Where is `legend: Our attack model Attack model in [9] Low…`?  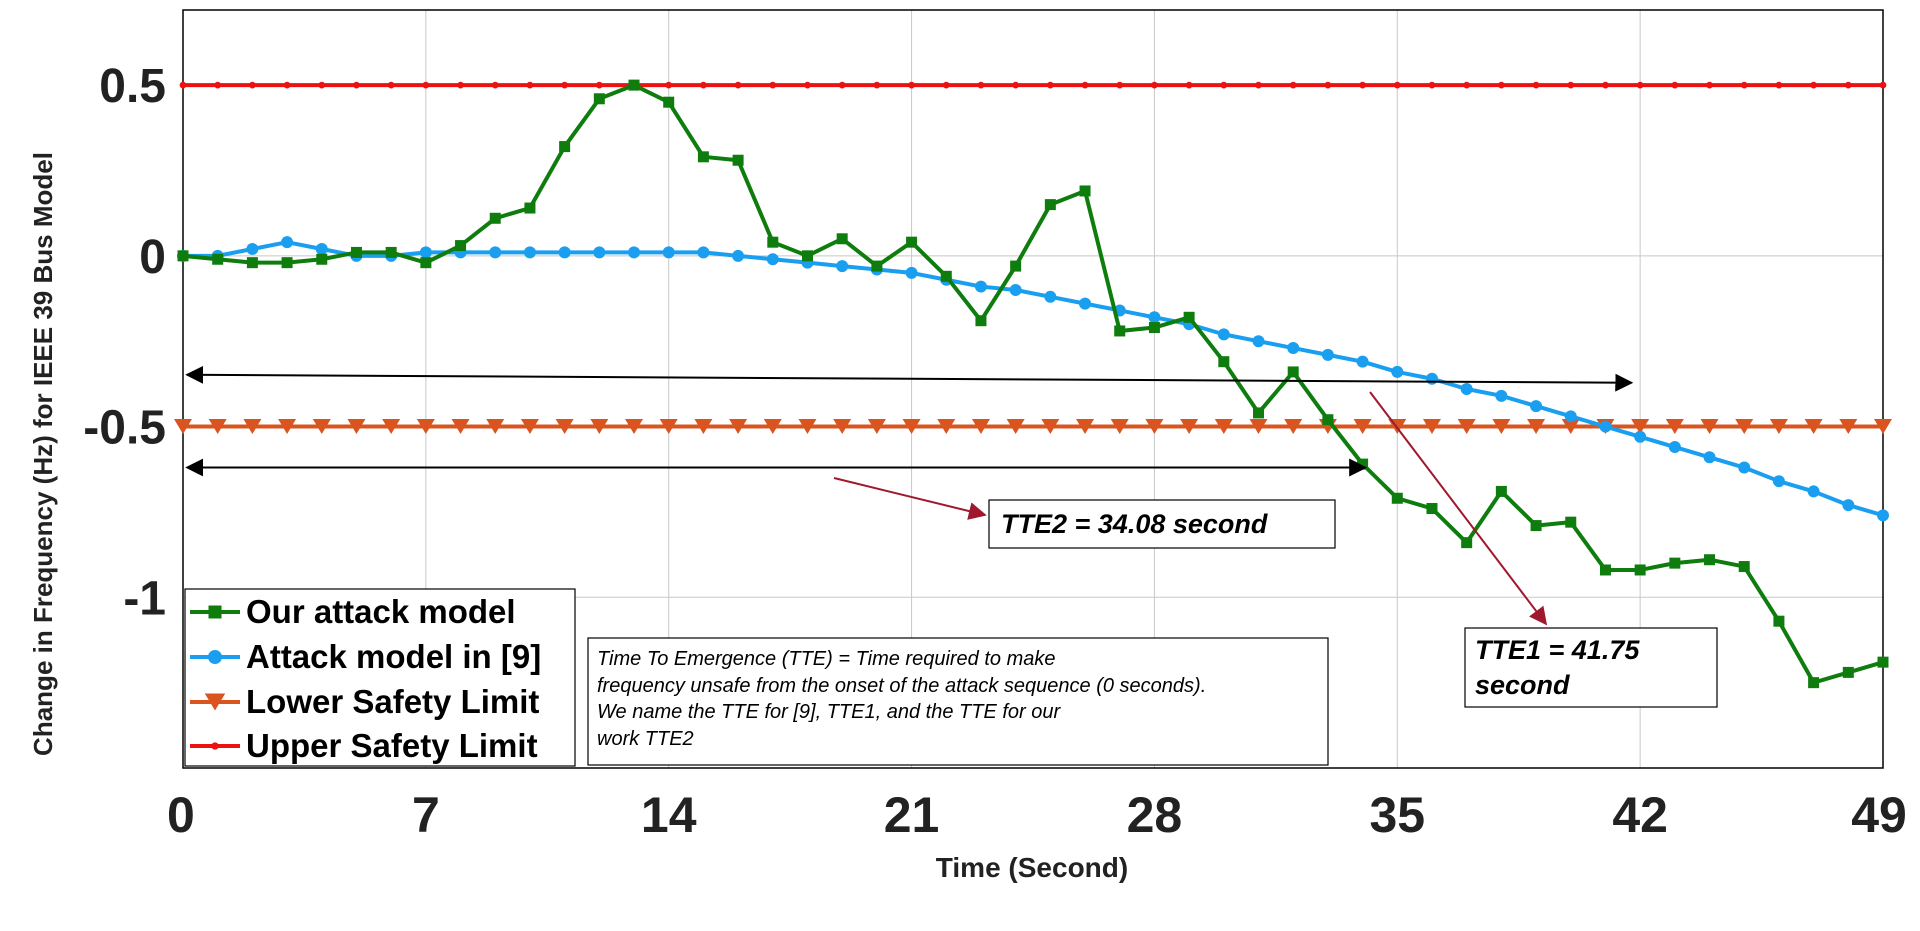
legend: Our attack model Attack model in [9] Low… is located at coordinates (380, 677).